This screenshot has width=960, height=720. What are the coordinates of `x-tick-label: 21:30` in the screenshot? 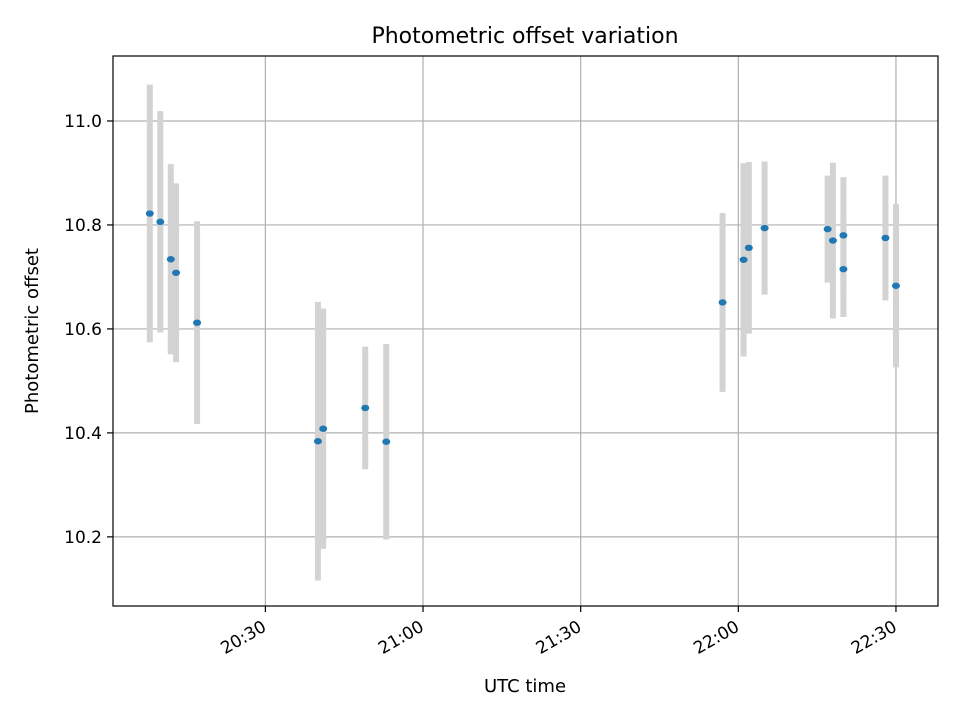 It's located at (559, 638).